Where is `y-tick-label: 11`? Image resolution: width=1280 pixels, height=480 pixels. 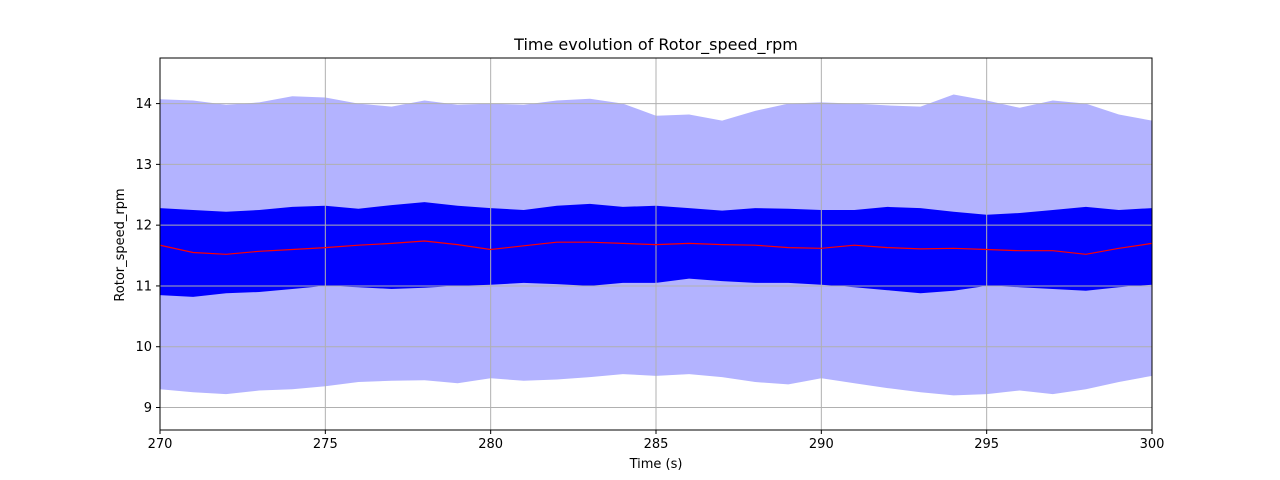 y-tick-label: 11 is located at coordinates (143, 286).